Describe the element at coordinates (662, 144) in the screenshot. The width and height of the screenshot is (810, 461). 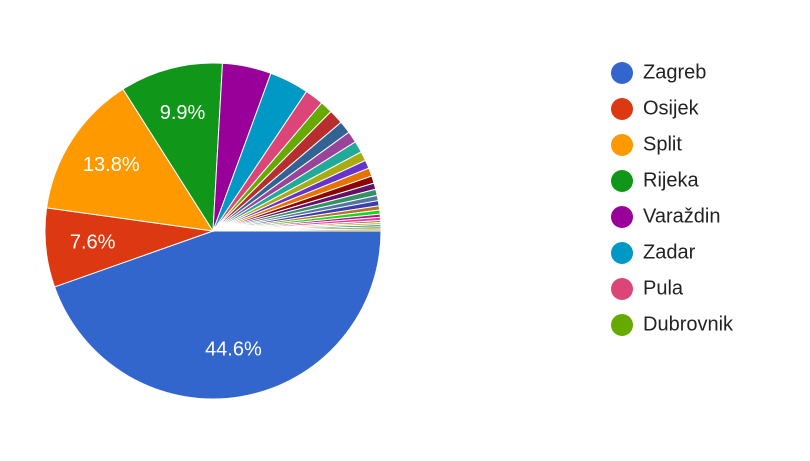
I see `legend-label: Split` at that location.